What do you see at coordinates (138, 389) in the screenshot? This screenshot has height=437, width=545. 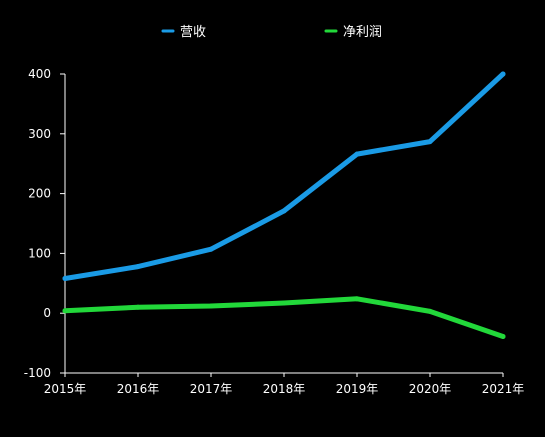 I see `x-tick-label: 2016年` at bounding box center [138, 389].